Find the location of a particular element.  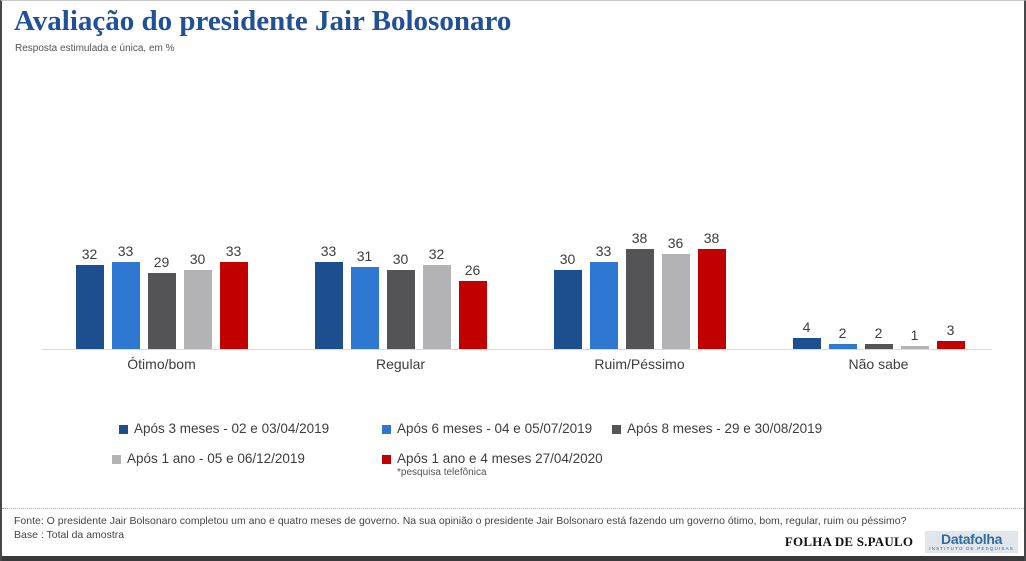

bar-cluster: 32 33 29 30 33 is located at coordinates (161, 287).